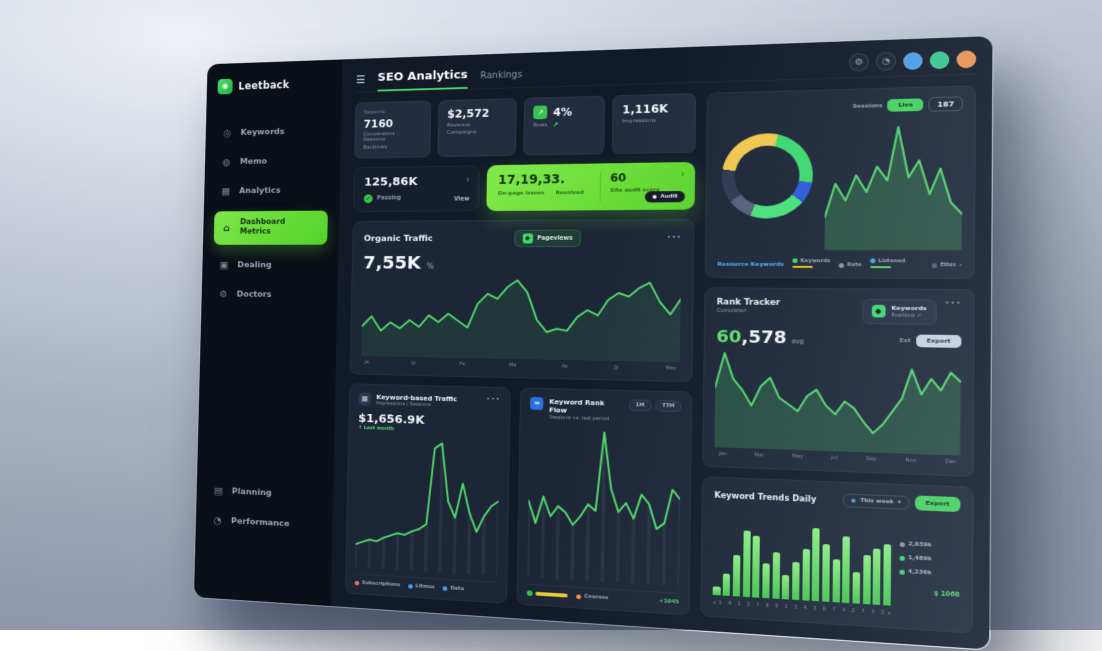  I want to click on hamburger-icon: ☰, so click(361, 82).